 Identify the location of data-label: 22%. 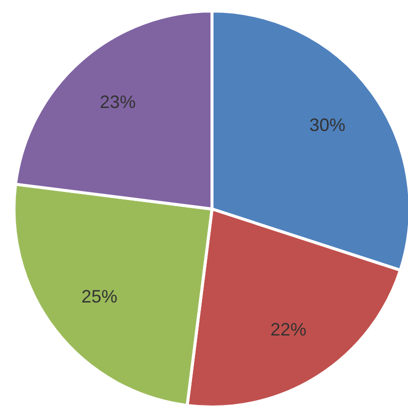
(288, 329).